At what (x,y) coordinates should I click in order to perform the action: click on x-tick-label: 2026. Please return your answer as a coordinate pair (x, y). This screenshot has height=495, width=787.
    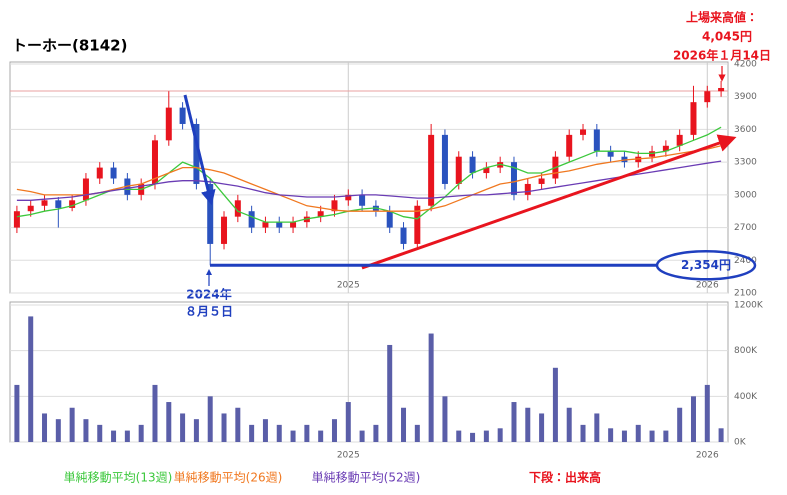
    Looking at the image, I should click on (707, 286).